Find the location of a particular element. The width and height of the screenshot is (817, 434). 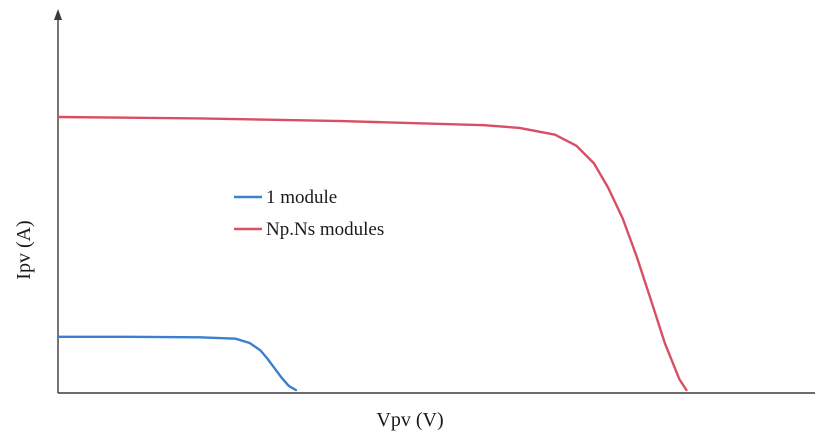

legend-label-2: Np.Ns modules is located at coordinates (325, 229).